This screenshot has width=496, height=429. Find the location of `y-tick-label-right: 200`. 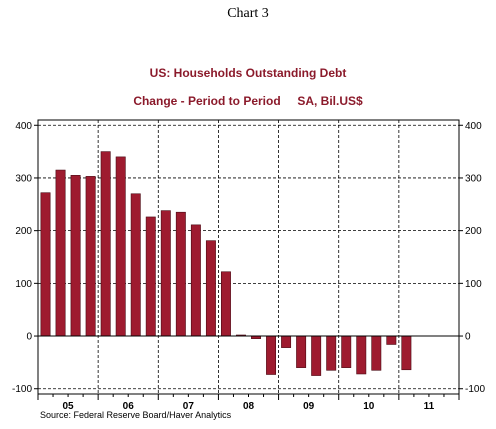

y-tick-label-right: 200 is located at coordinates (473, 231).